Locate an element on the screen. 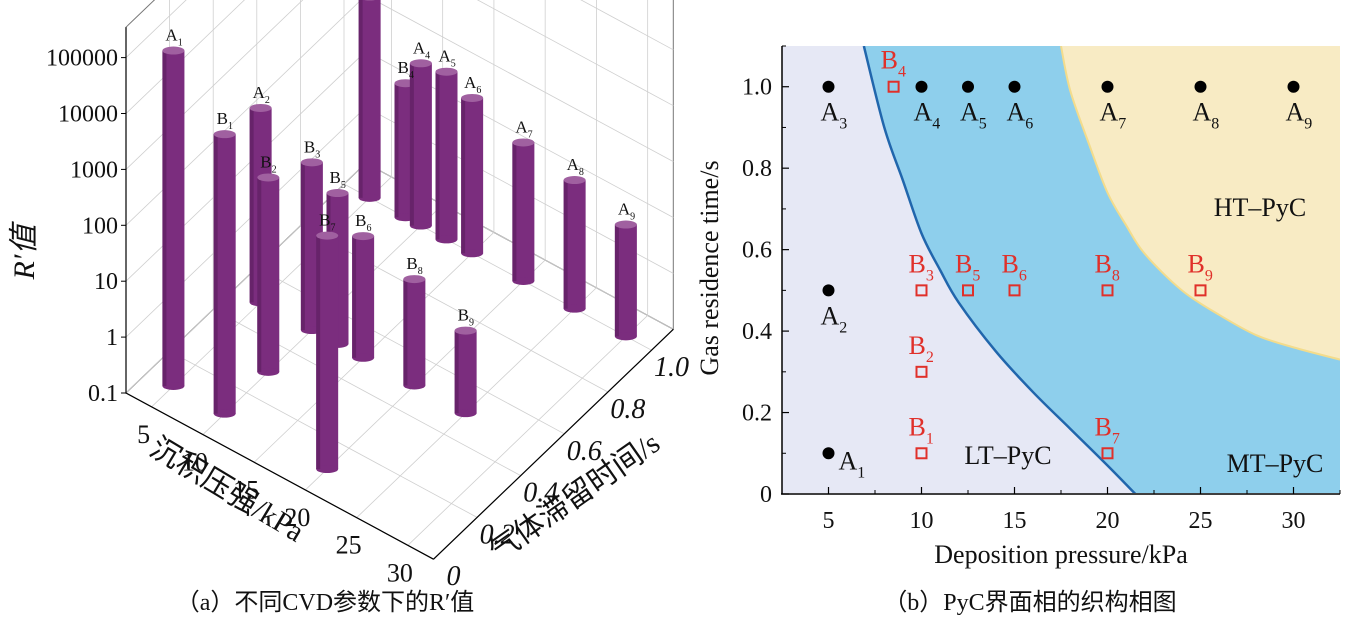  x-axis-title: Deposition pressure/kPa is located at coordinates (1061, 554).